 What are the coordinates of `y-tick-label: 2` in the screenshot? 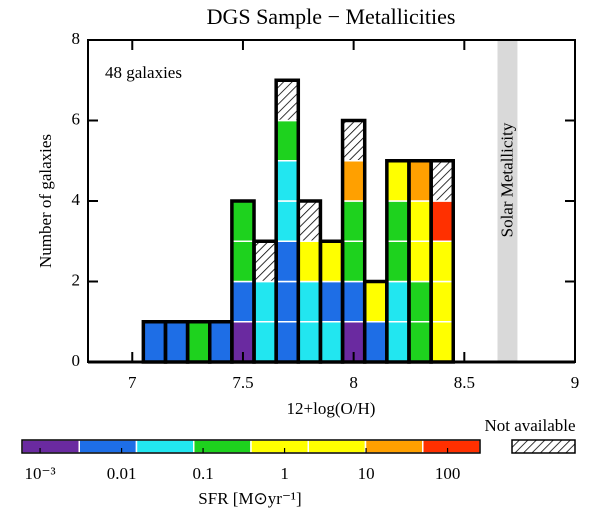 It's located at (76, 279).